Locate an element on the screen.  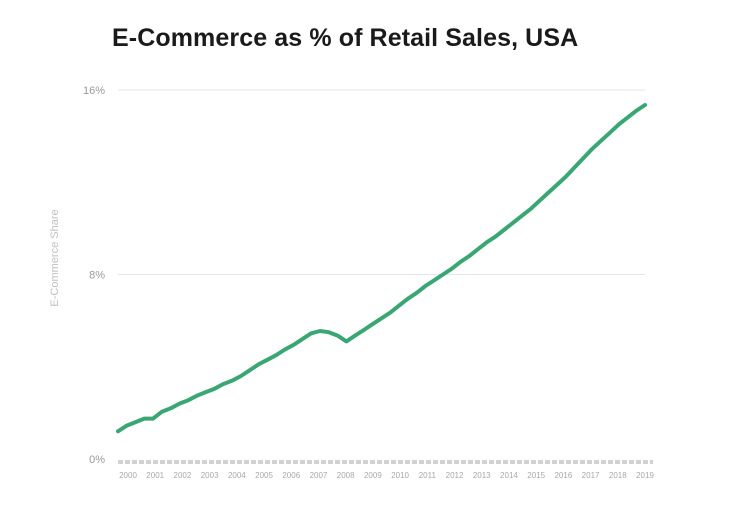
x-tick-label: 2015 is located at coordinates (536, 475).